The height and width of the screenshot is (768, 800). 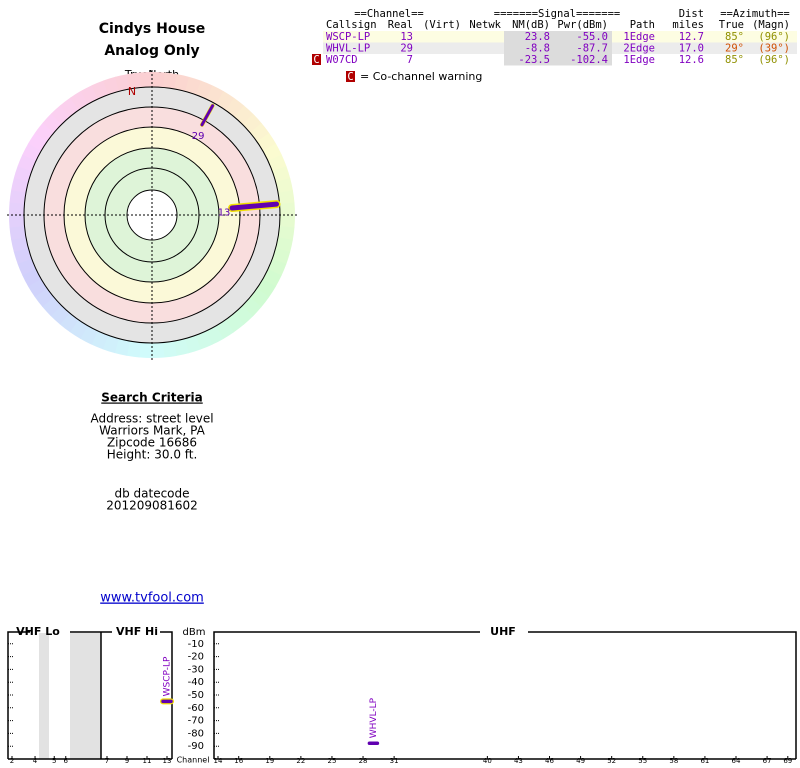 I want to click on table-cell: 17.0, so click(x=691, y=49).